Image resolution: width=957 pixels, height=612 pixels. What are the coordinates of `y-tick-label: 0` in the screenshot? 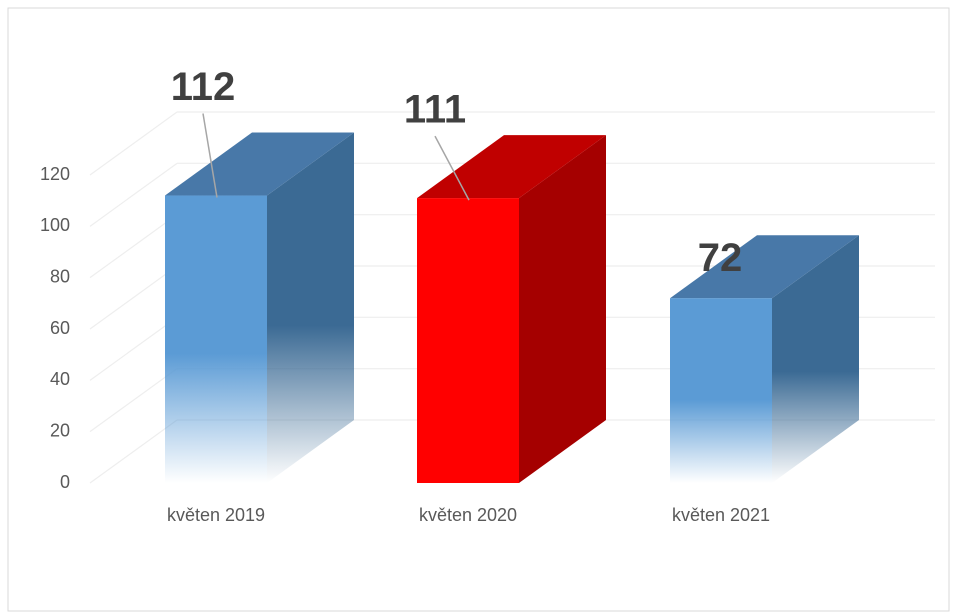 It's located at (65, 482).